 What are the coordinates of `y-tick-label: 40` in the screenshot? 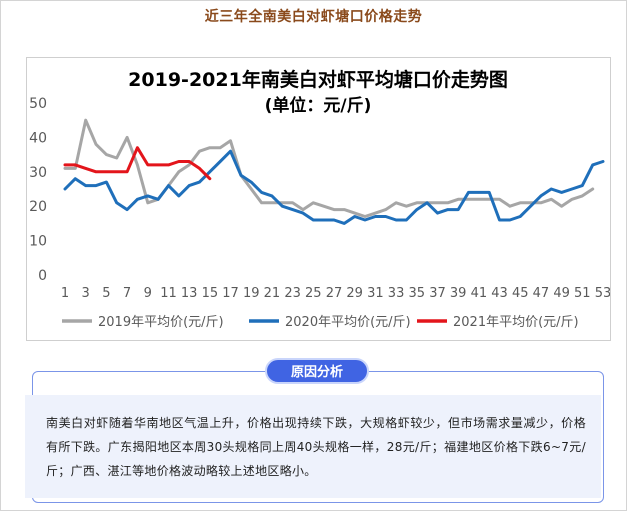 It's located at (38, 138).